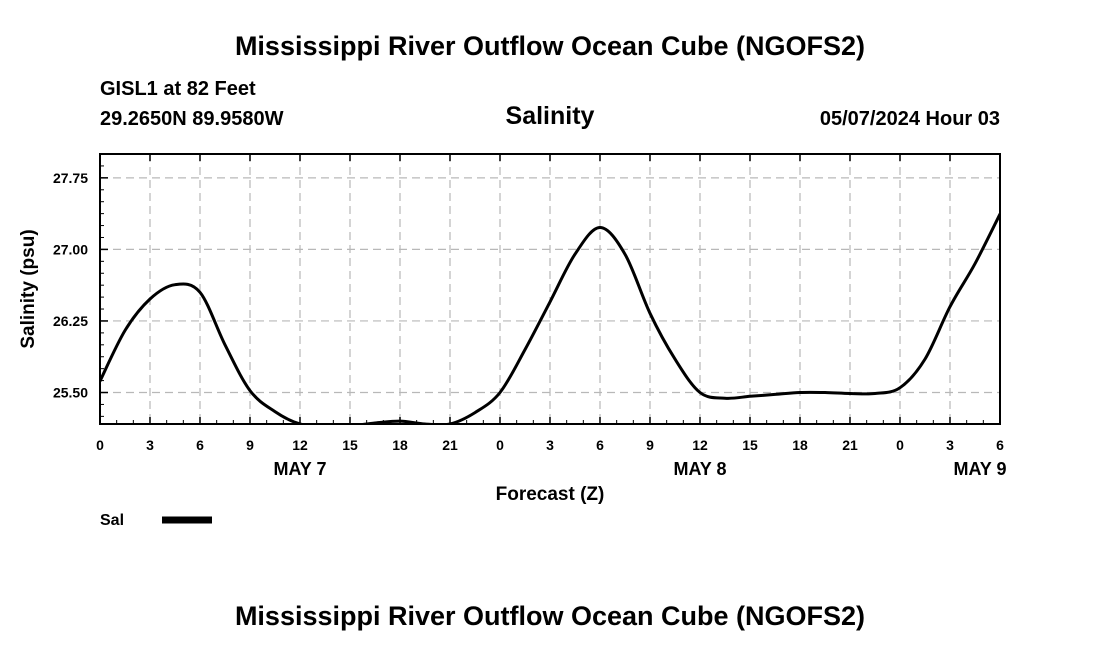 The width and height of the screenshot is (1100, 650). I want to click on day-label: MAY 8, so click(699, 469).